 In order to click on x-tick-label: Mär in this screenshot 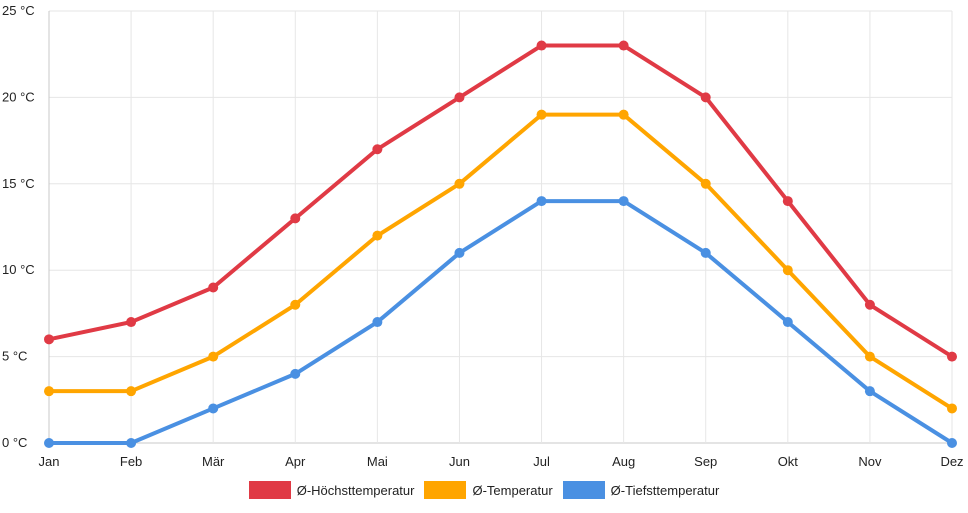, I will do `click(213, 461)`.